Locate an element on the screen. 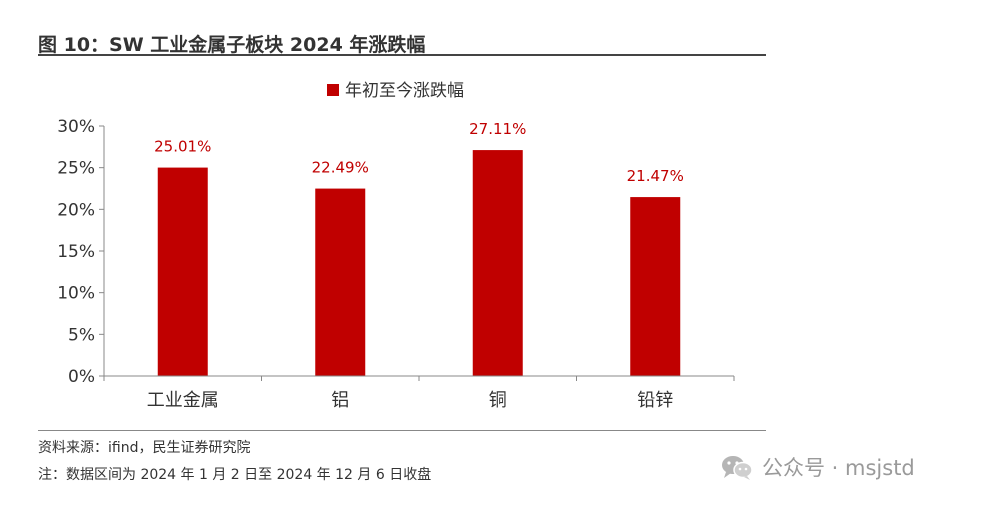 The image size is (982, 505). legend-label: 年初至今涨跌幅 is located at coordinates (404, 91).